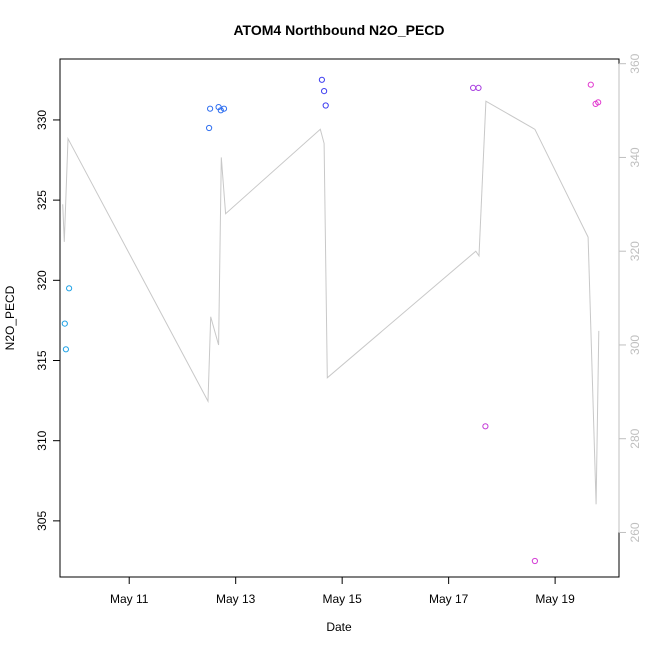 The width and height of the screenshot is (650, 650). I want to click on y2-tick-label: 340, so click(635, 157).